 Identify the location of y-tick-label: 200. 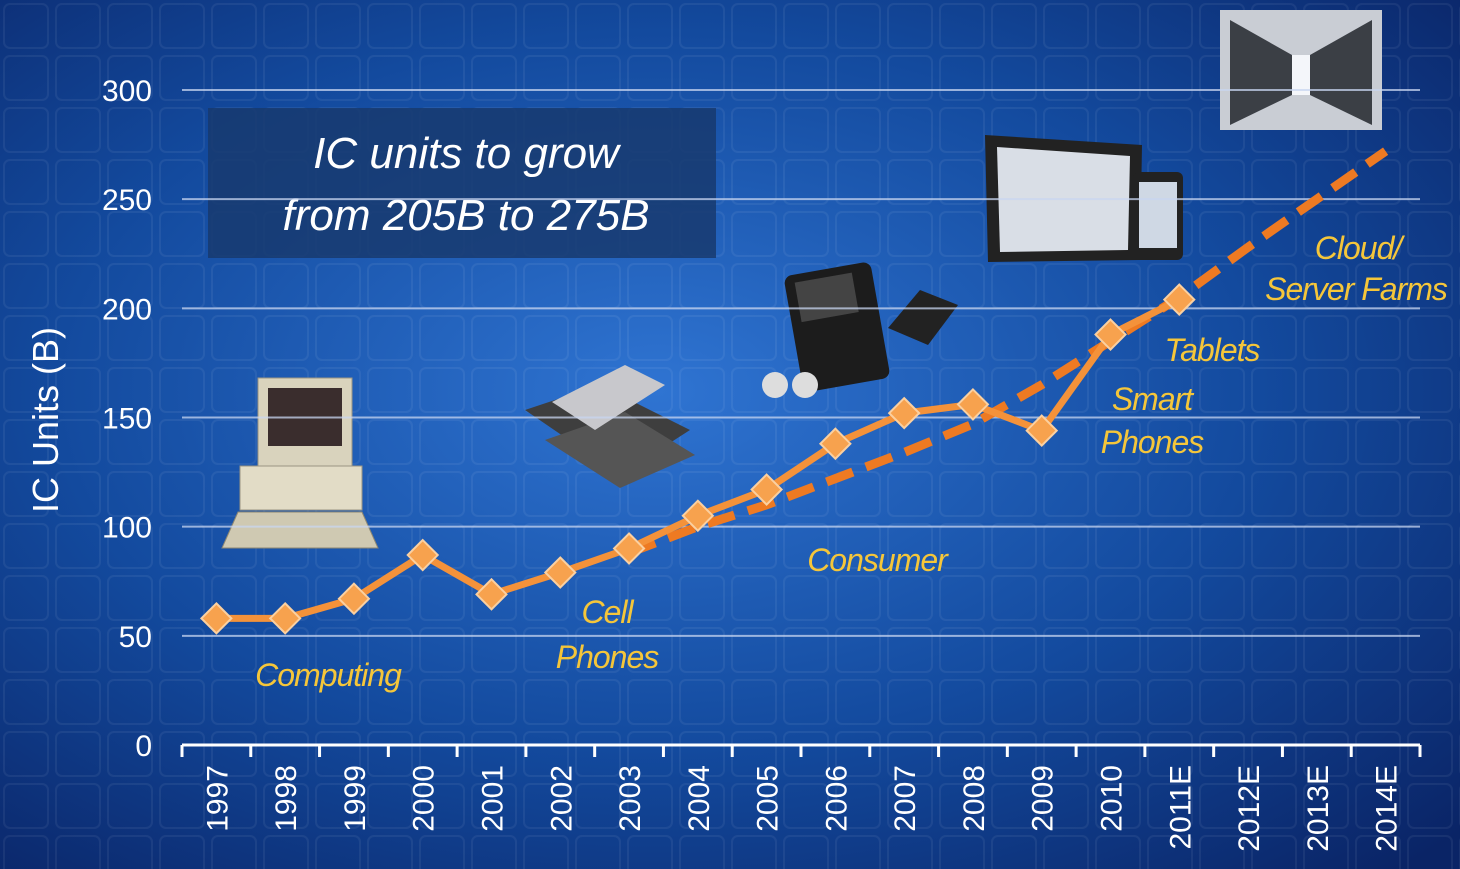
(127, 309).